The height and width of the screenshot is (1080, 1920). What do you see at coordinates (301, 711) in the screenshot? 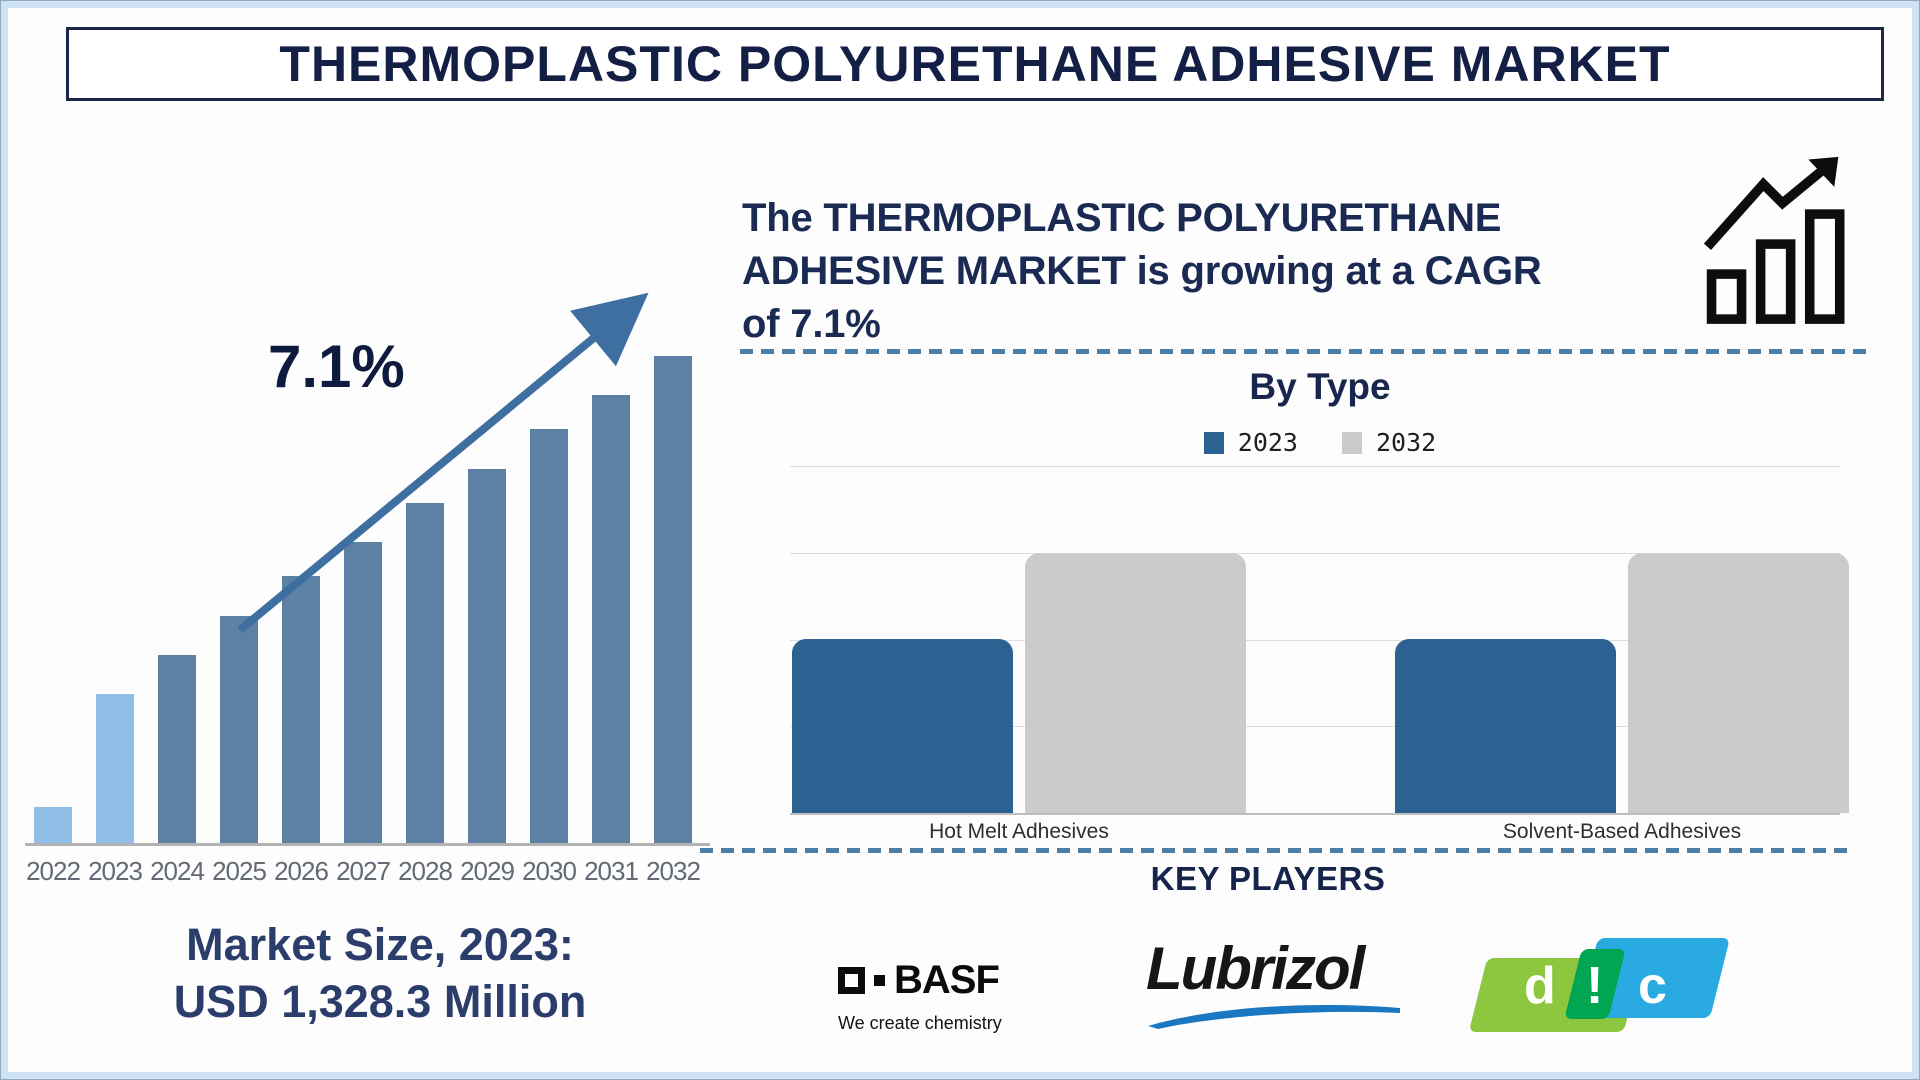
I see `trend-bar-2026` at bounding box center [301, 711].